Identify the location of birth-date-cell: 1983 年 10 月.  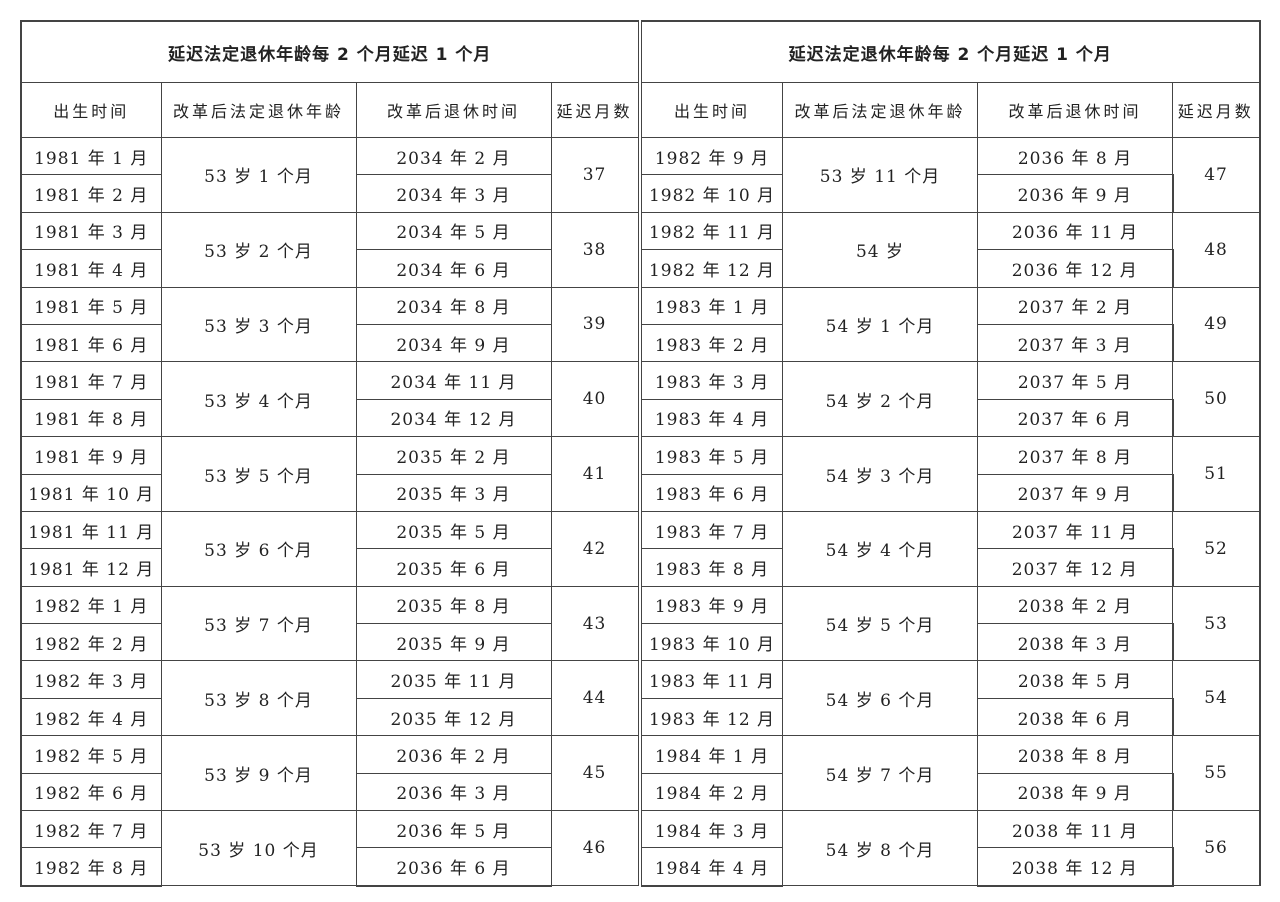
(712, 642).